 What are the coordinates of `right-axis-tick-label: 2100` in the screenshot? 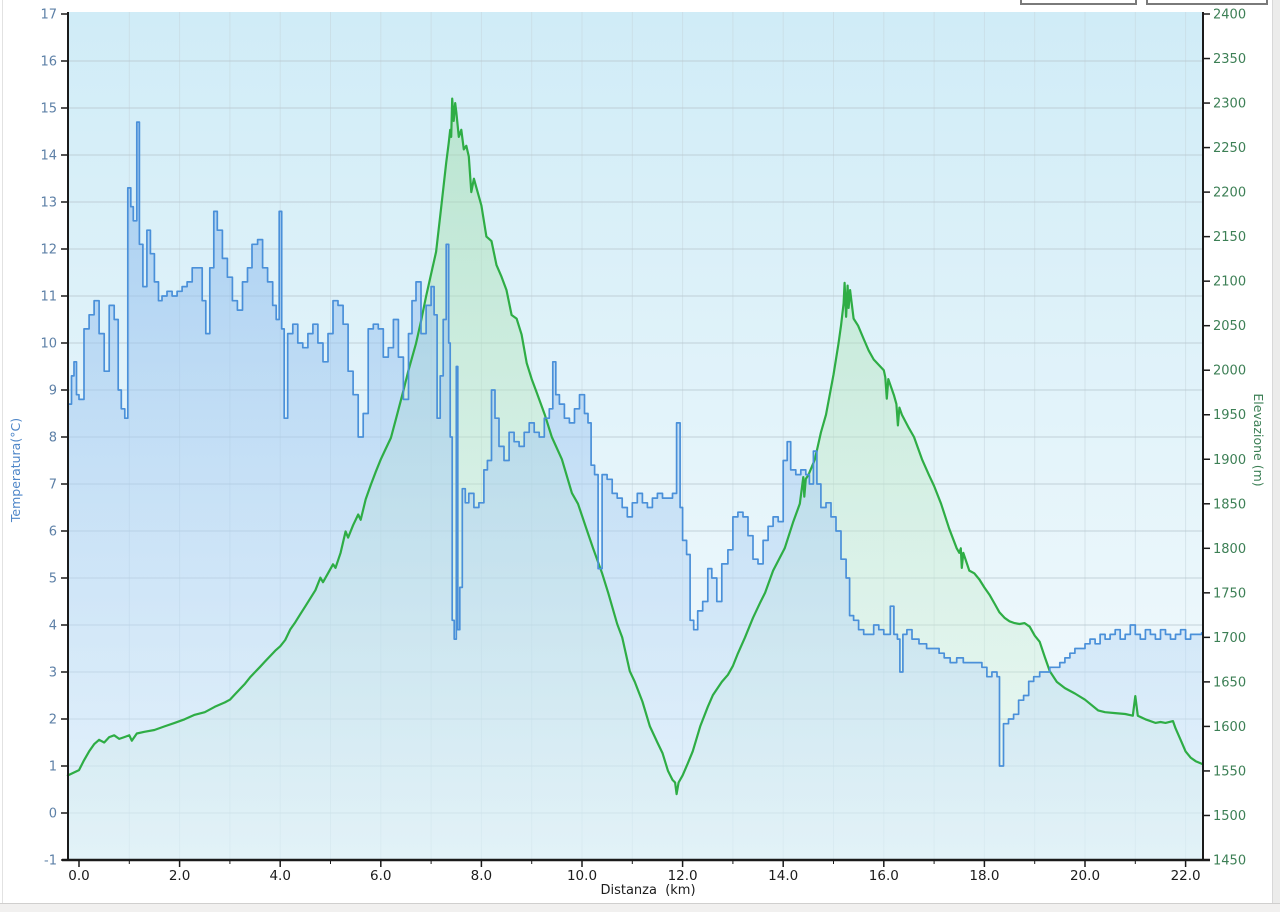 It's located at (1229, 282).